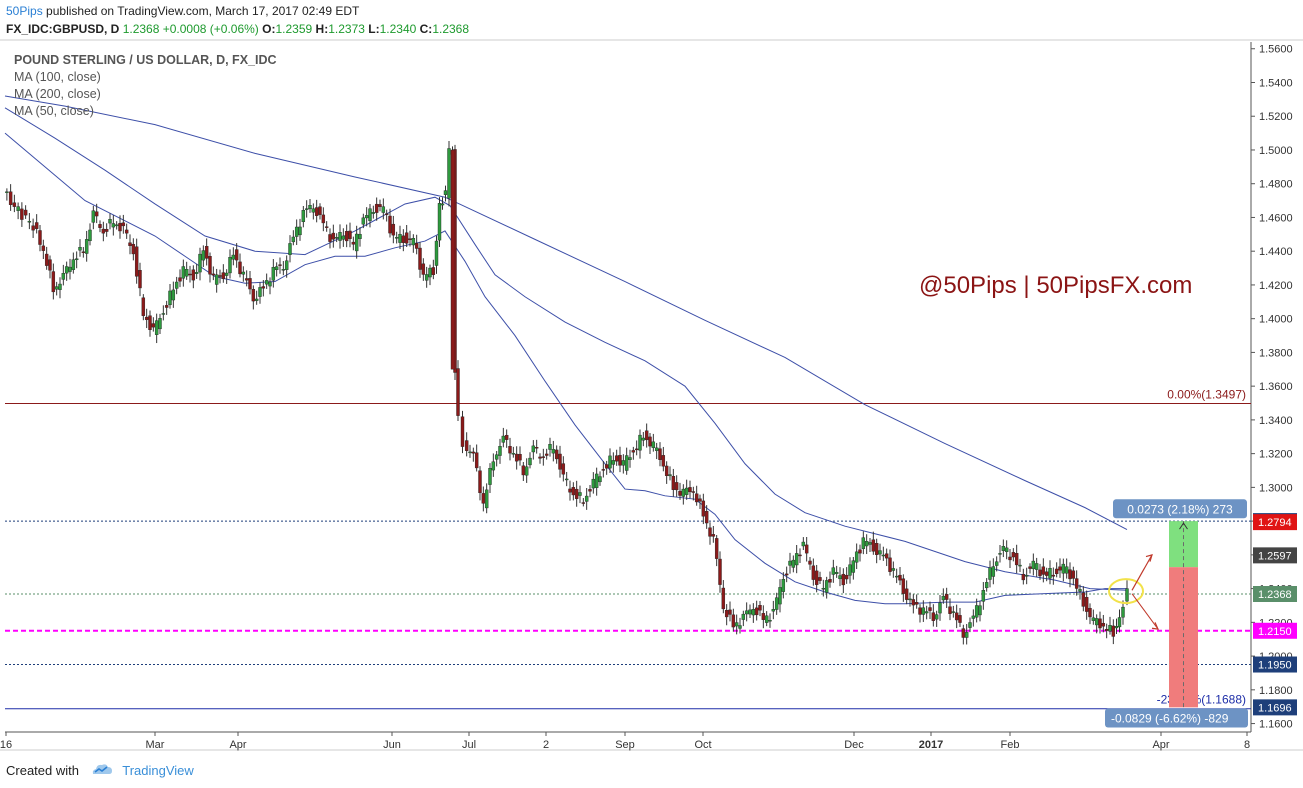 The height and width of the screenshot is (788, 1303). Describe the element at coordinates (702, 745) in the screenshot. I see `x-tick-label: Oct` at that location.